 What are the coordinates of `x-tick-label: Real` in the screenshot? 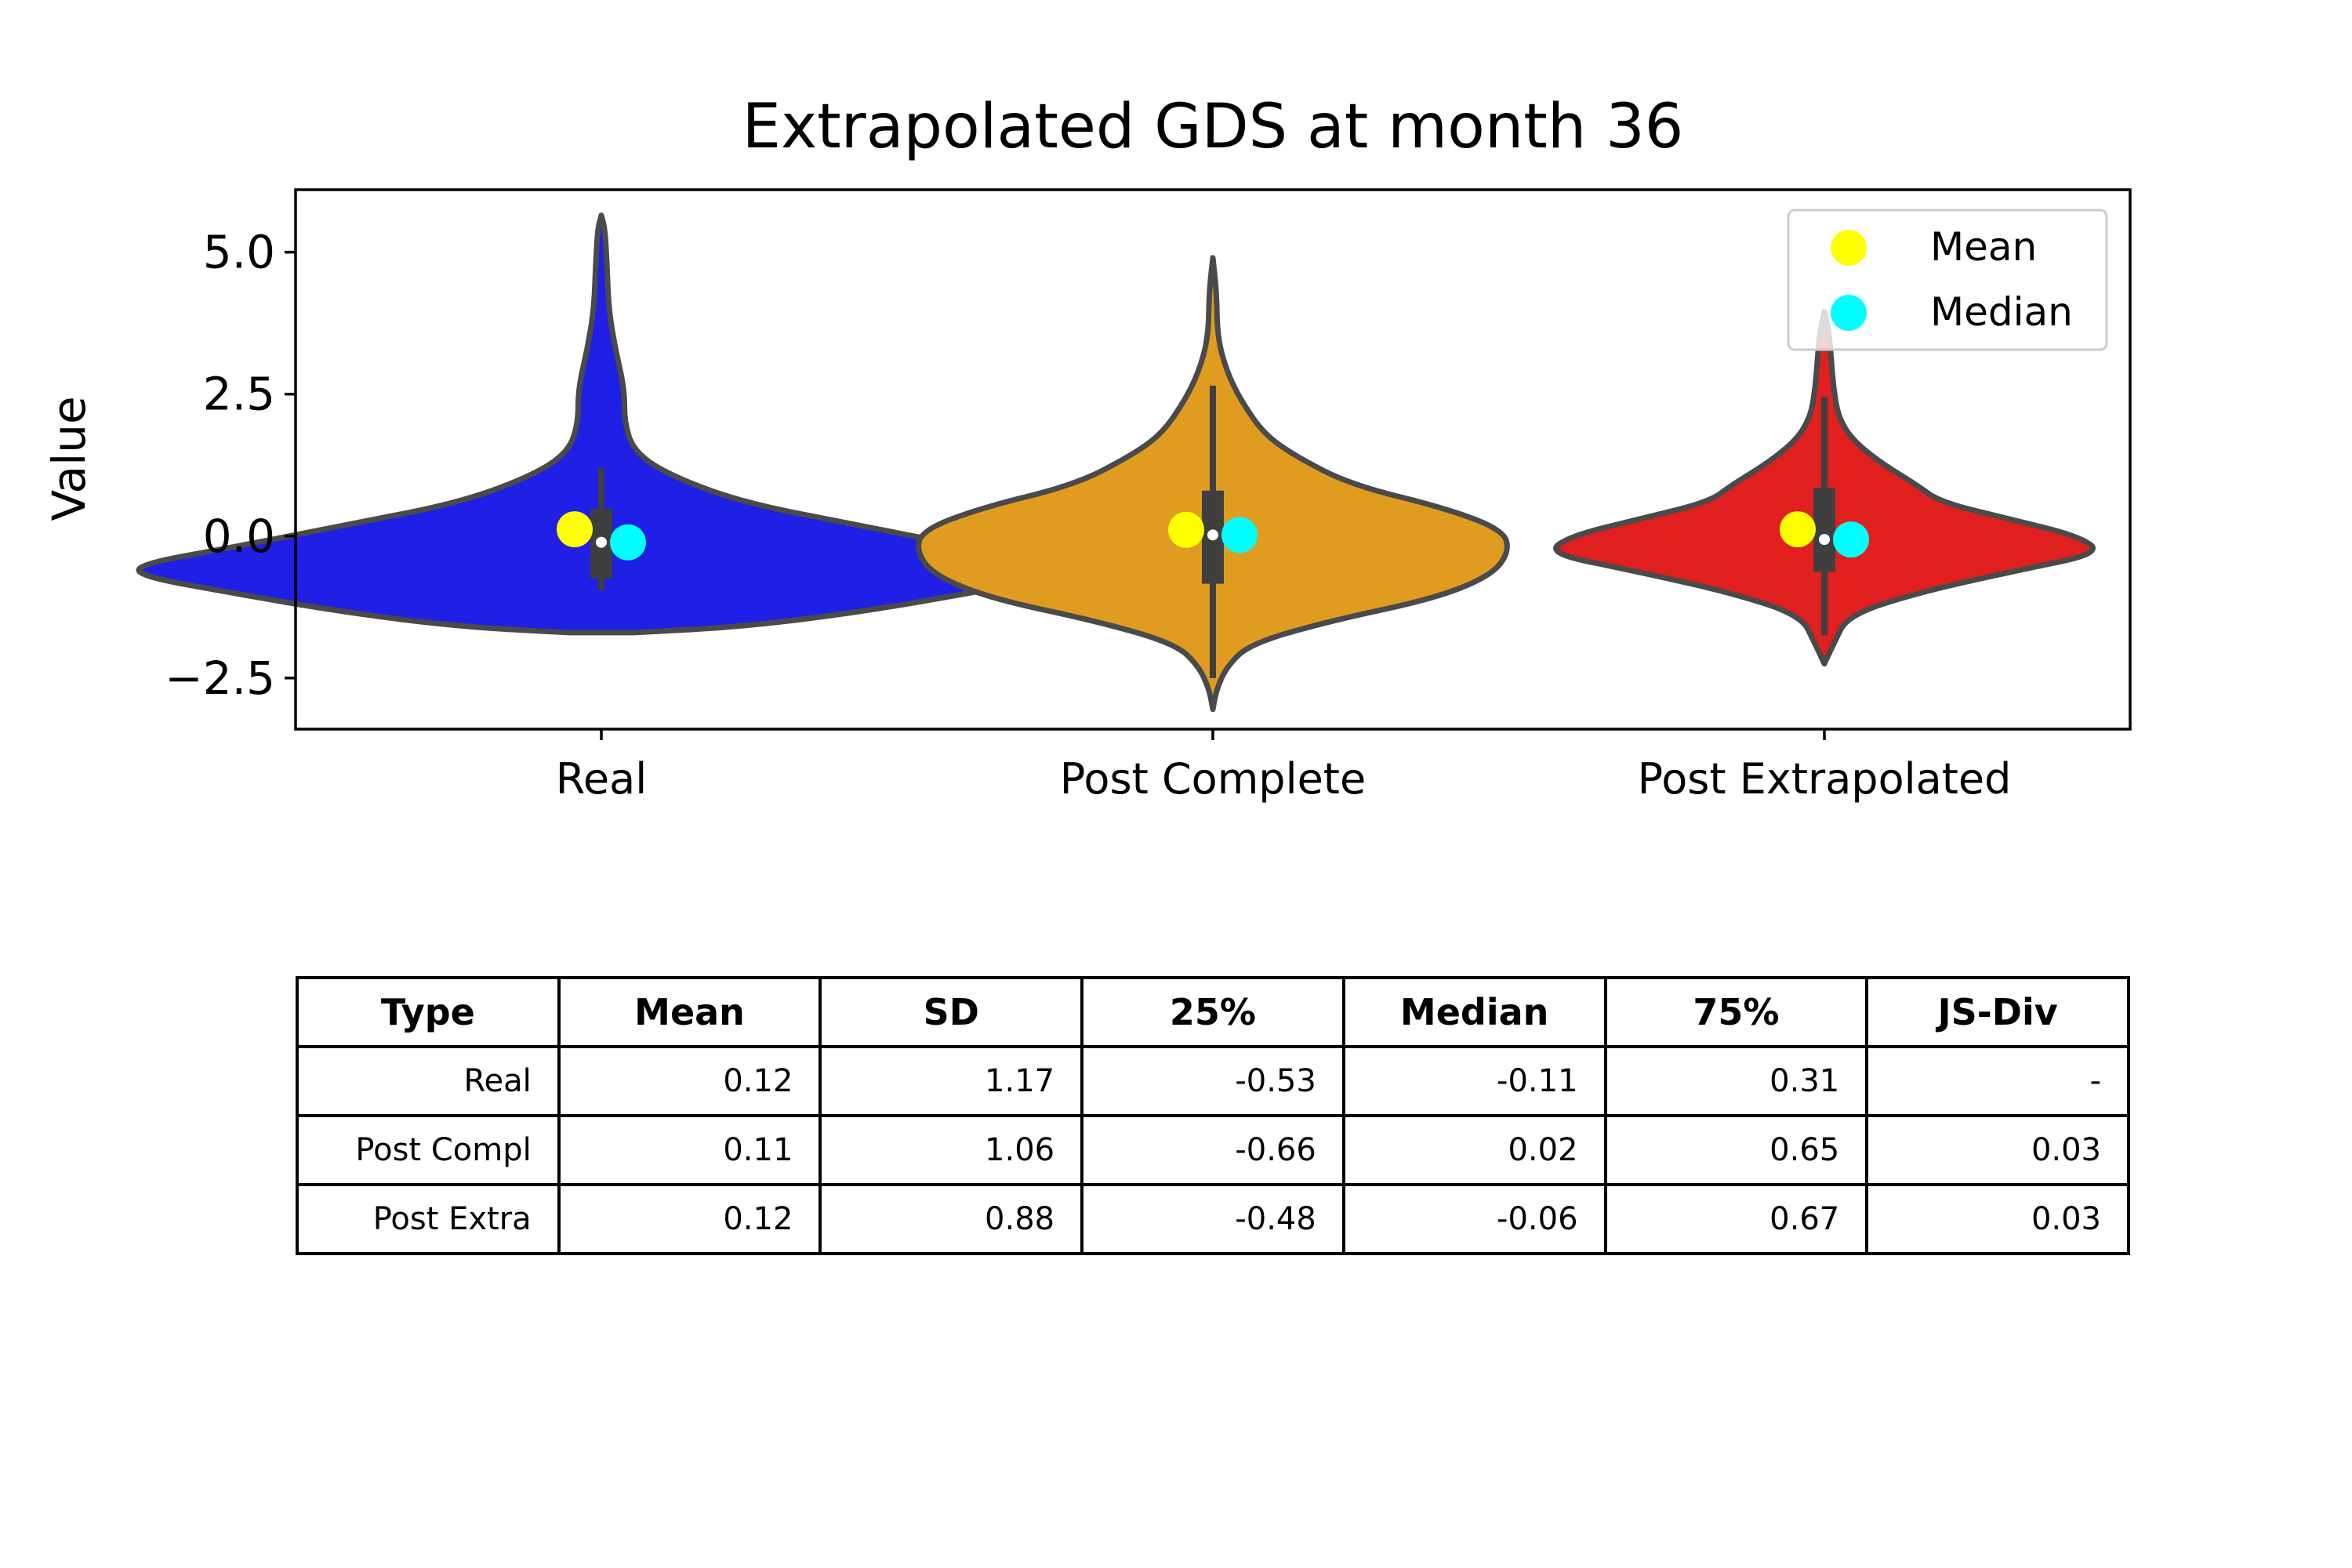 It's located at (601, 779).